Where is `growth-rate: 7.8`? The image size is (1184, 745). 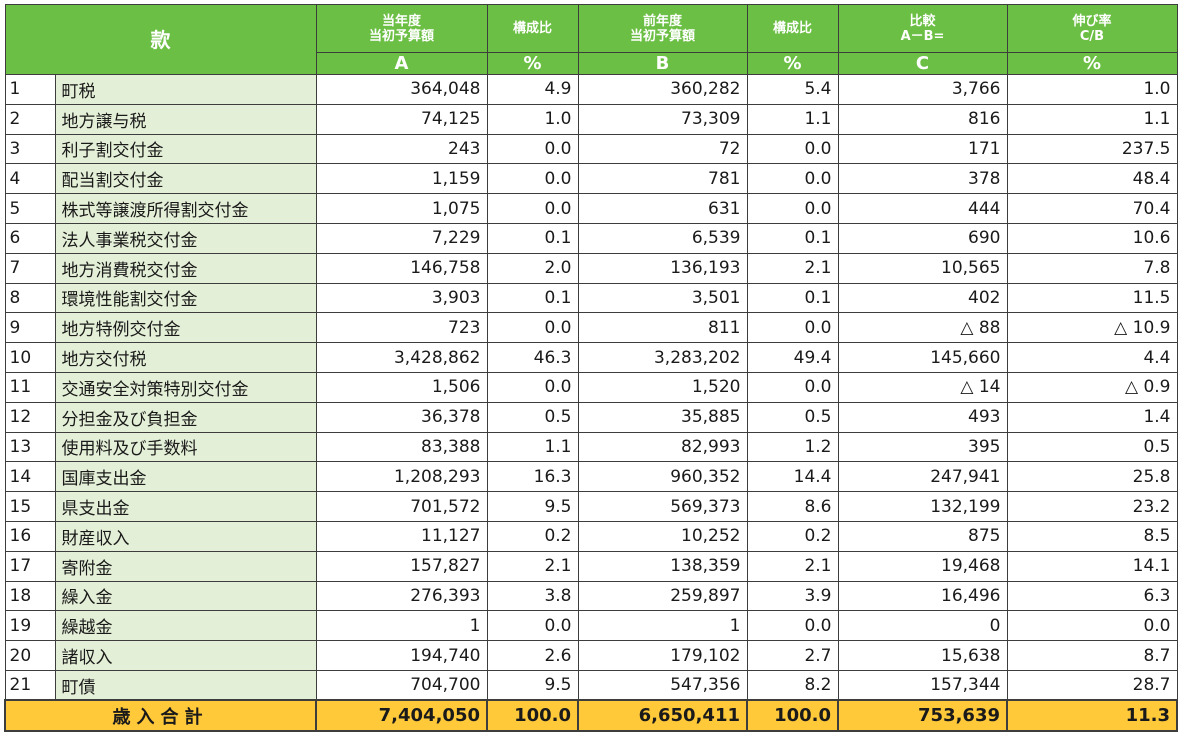
growth-rate: 7.8 is located at coordinates (1092, 268).